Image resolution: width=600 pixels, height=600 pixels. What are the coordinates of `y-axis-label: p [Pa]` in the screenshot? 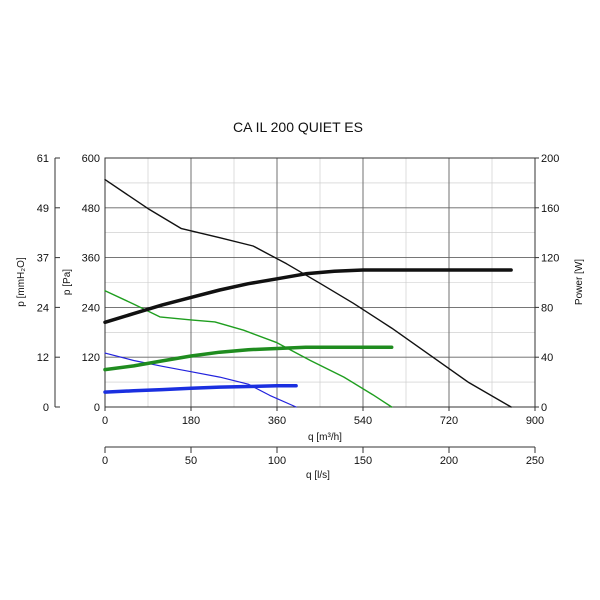 It's located at (67, 282).